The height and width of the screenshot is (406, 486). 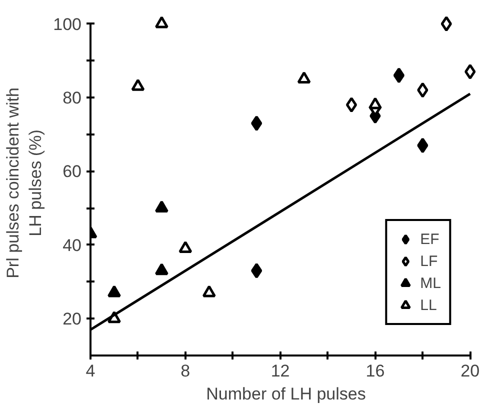 I want to click on x-tick-label: 16, so click(x=375, y=371).